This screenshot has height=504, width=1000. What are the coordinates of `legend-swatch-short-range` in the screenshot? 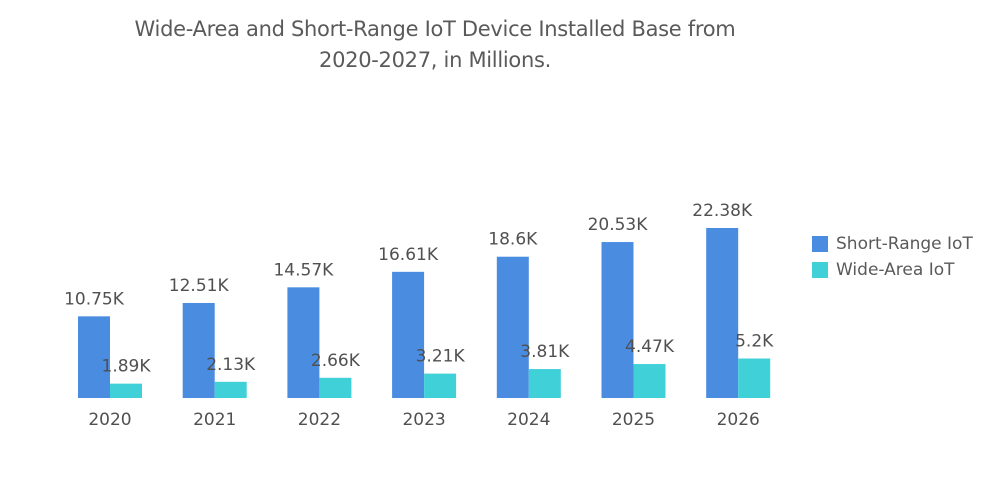 It's located at (820, 244).